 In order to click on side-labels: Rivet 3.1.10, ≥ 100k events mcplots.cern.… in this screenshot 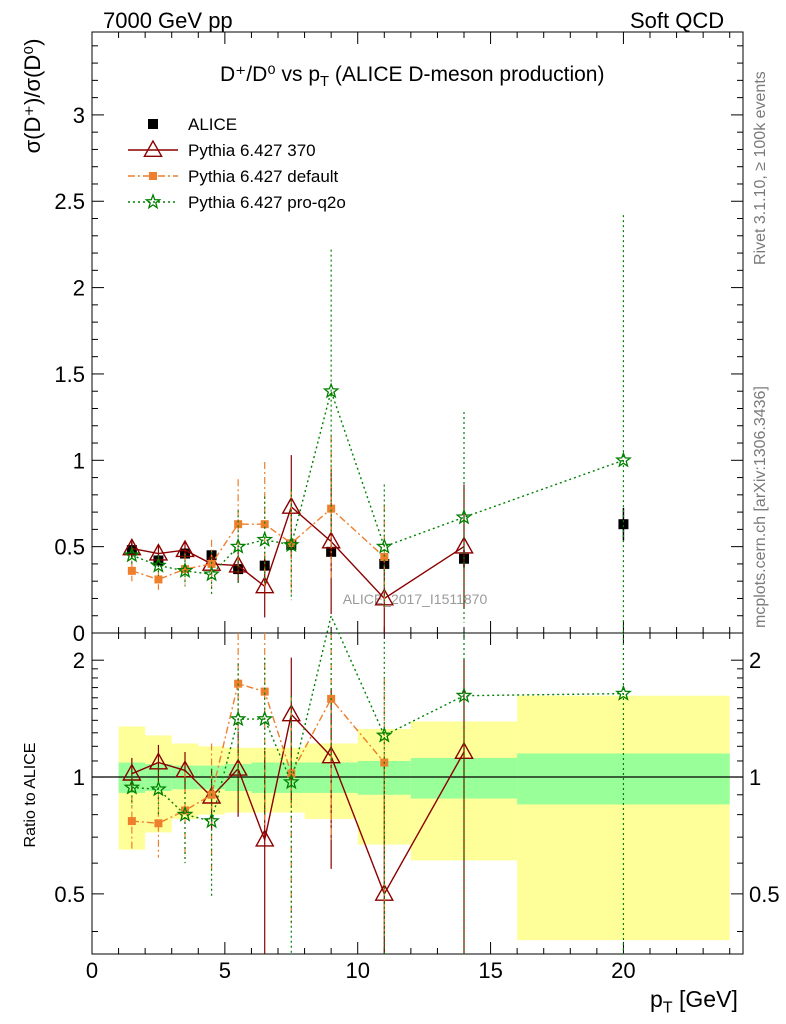, I will do `click(760, 349)`.